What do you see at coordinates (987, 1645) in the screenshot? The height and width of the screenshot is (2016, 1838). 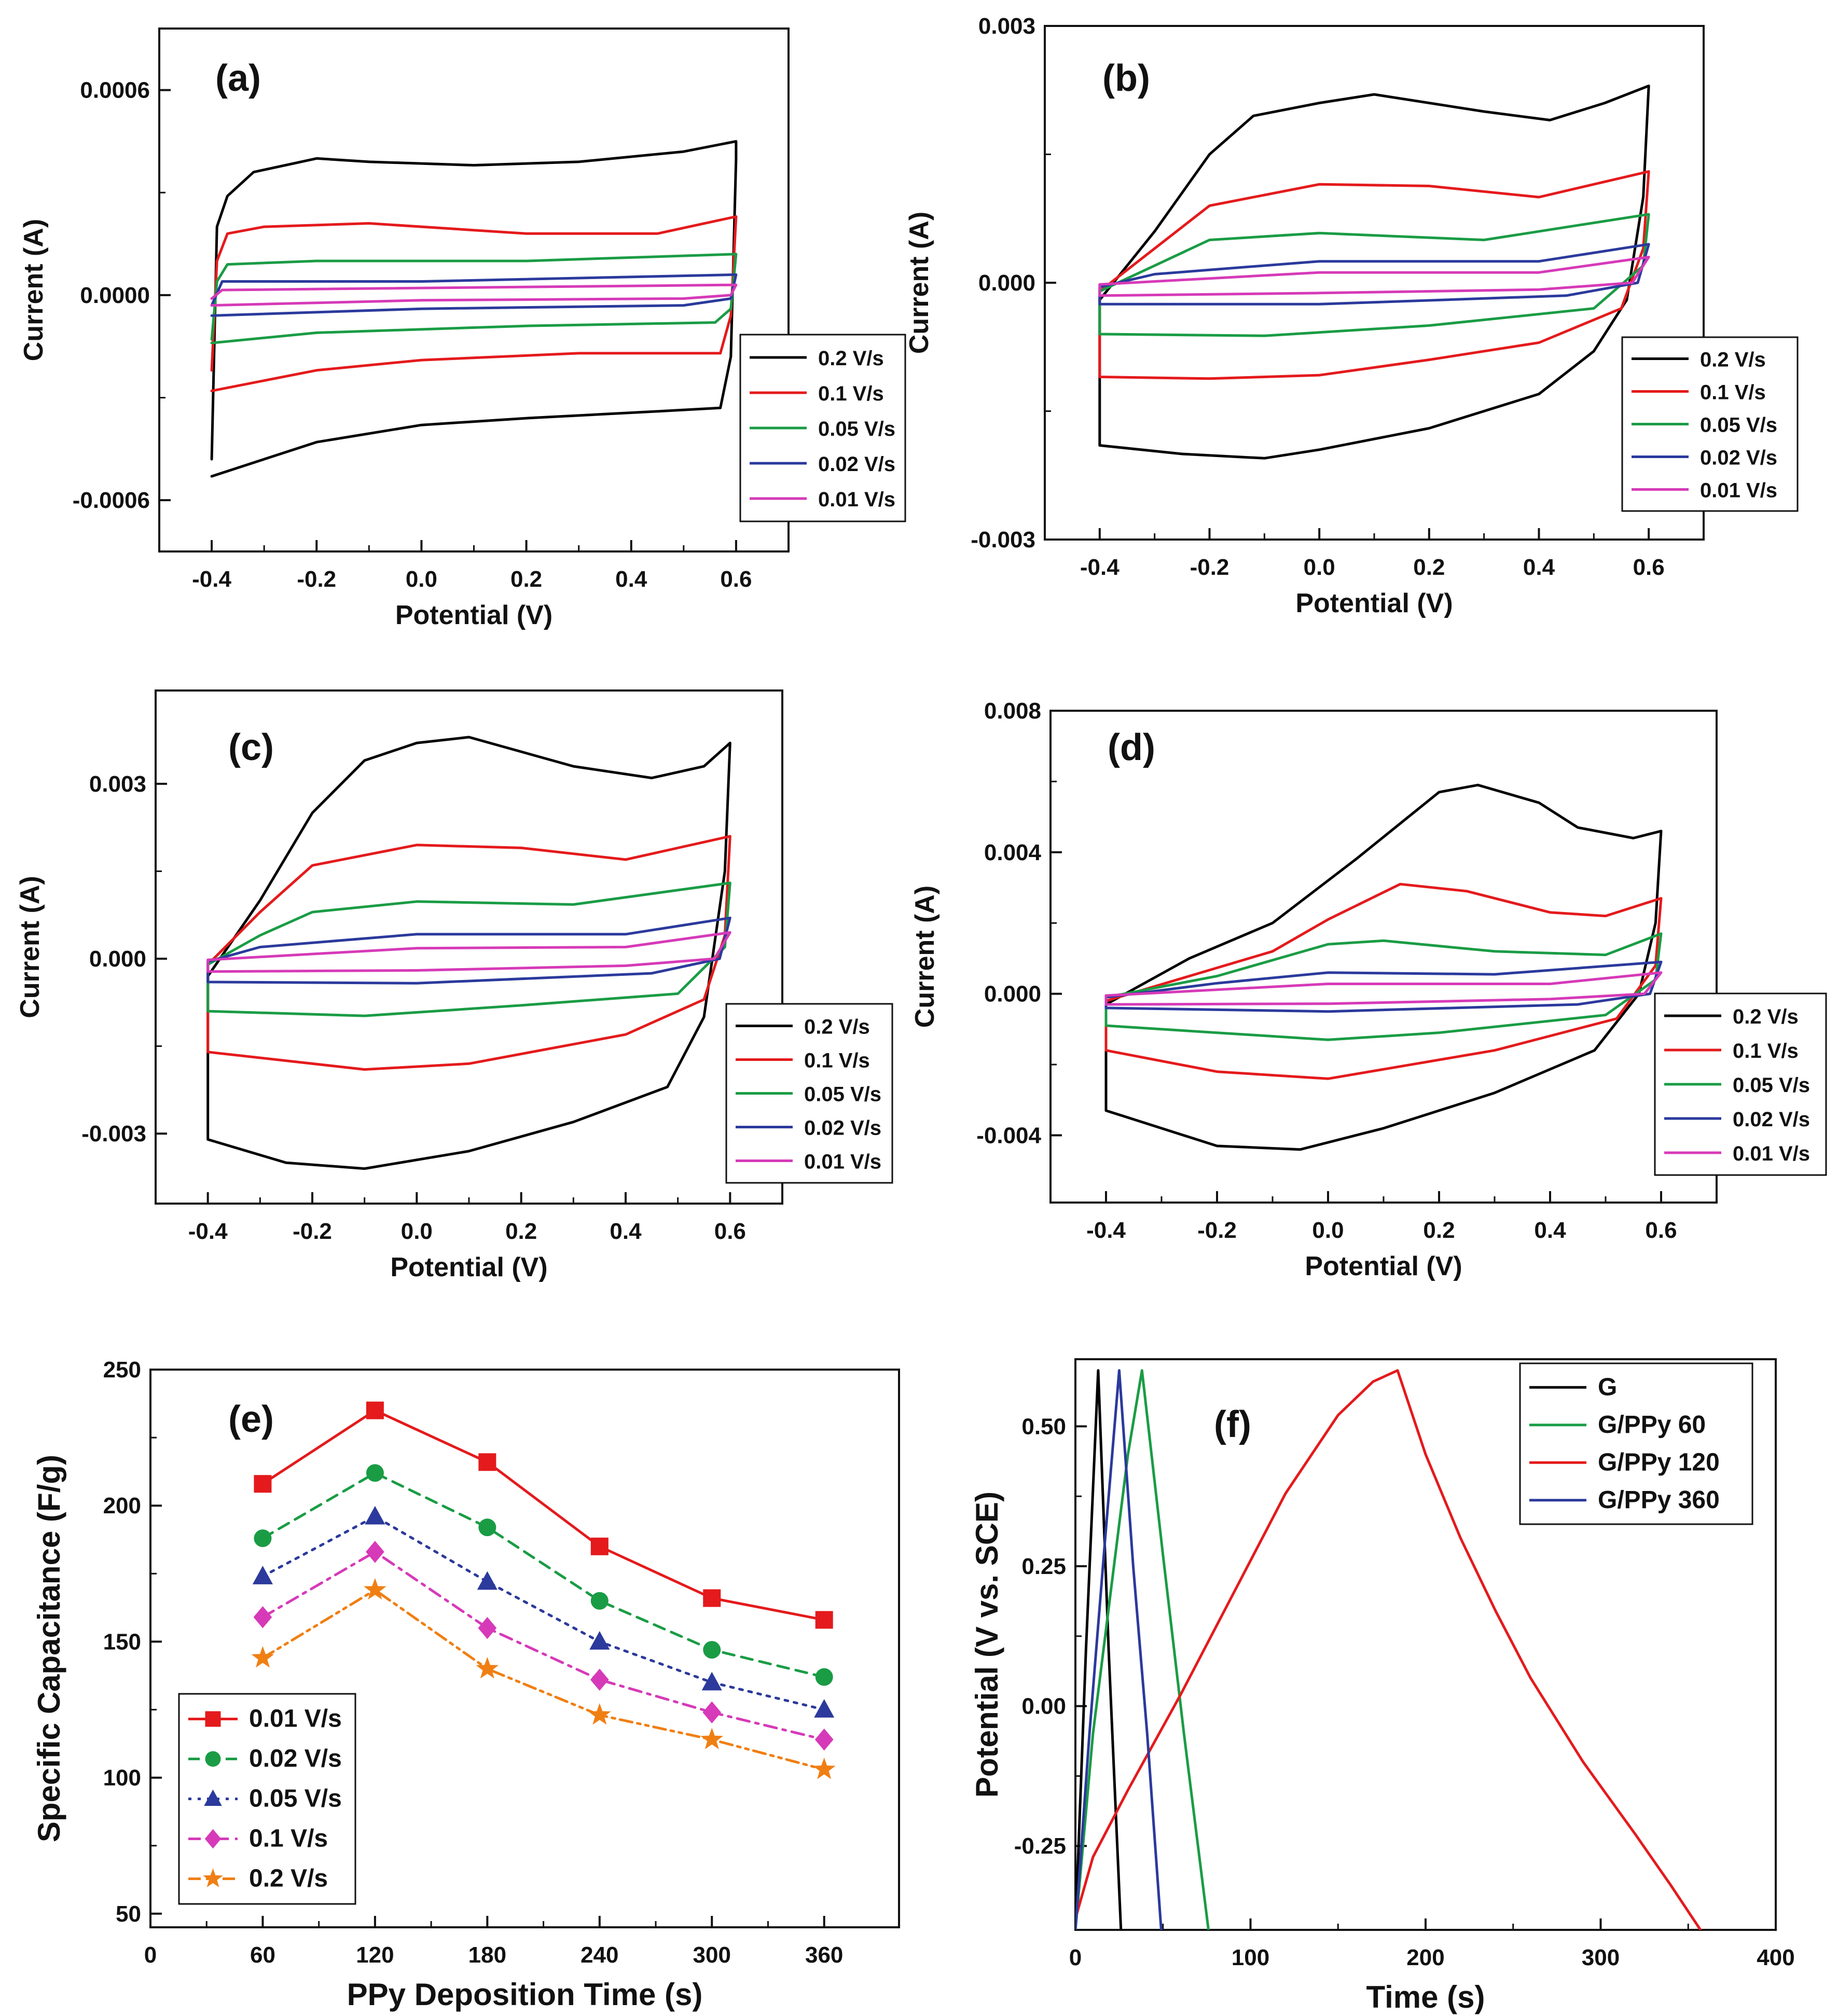 I see `y-axis-title: Potential (V vs. SCE)` at bounding box center [987, 1645].